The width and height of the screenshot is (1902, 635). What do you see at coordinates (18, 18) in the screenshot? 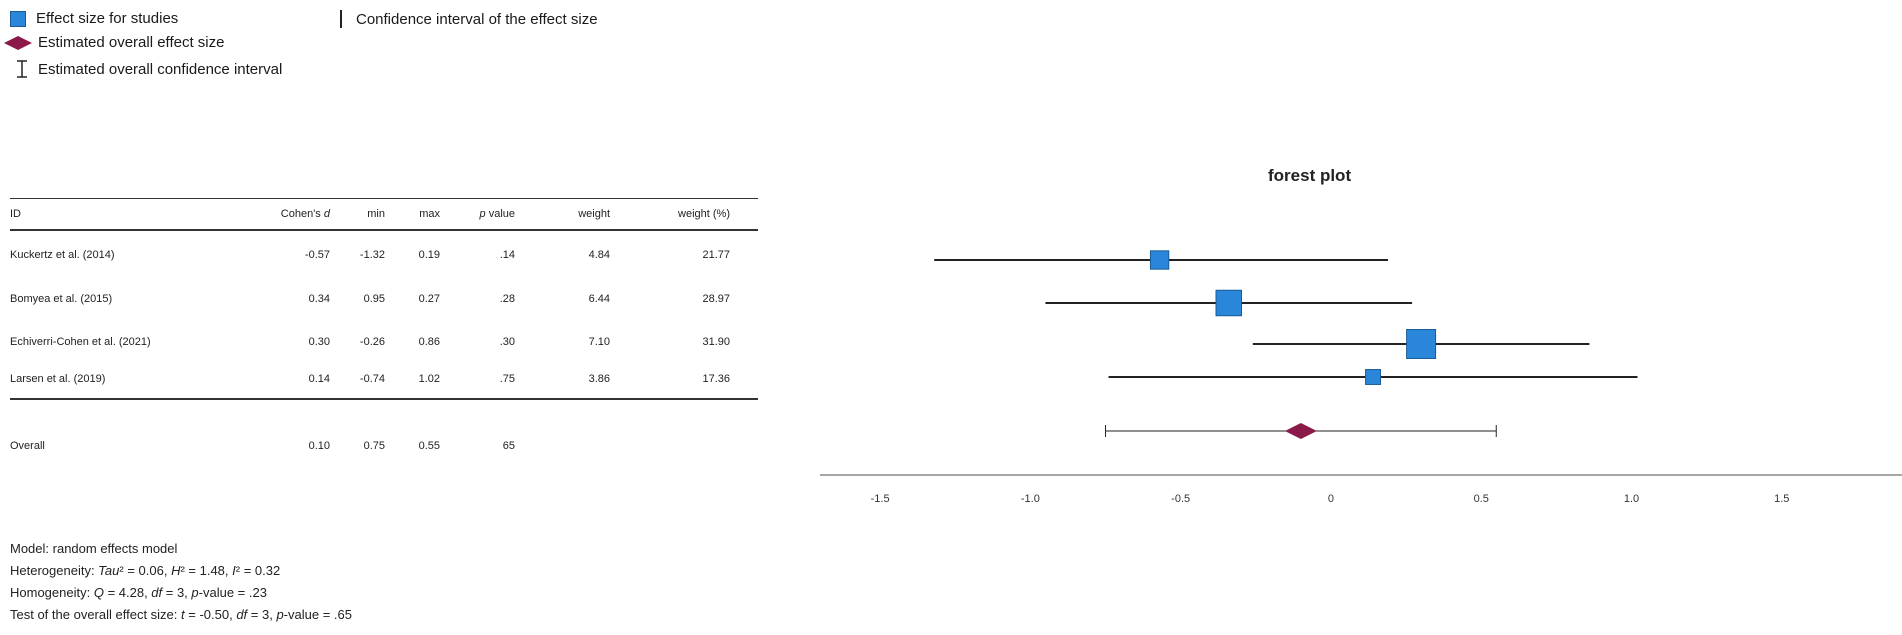
I see `blue-square-icon` at bounding box center [18, 18].